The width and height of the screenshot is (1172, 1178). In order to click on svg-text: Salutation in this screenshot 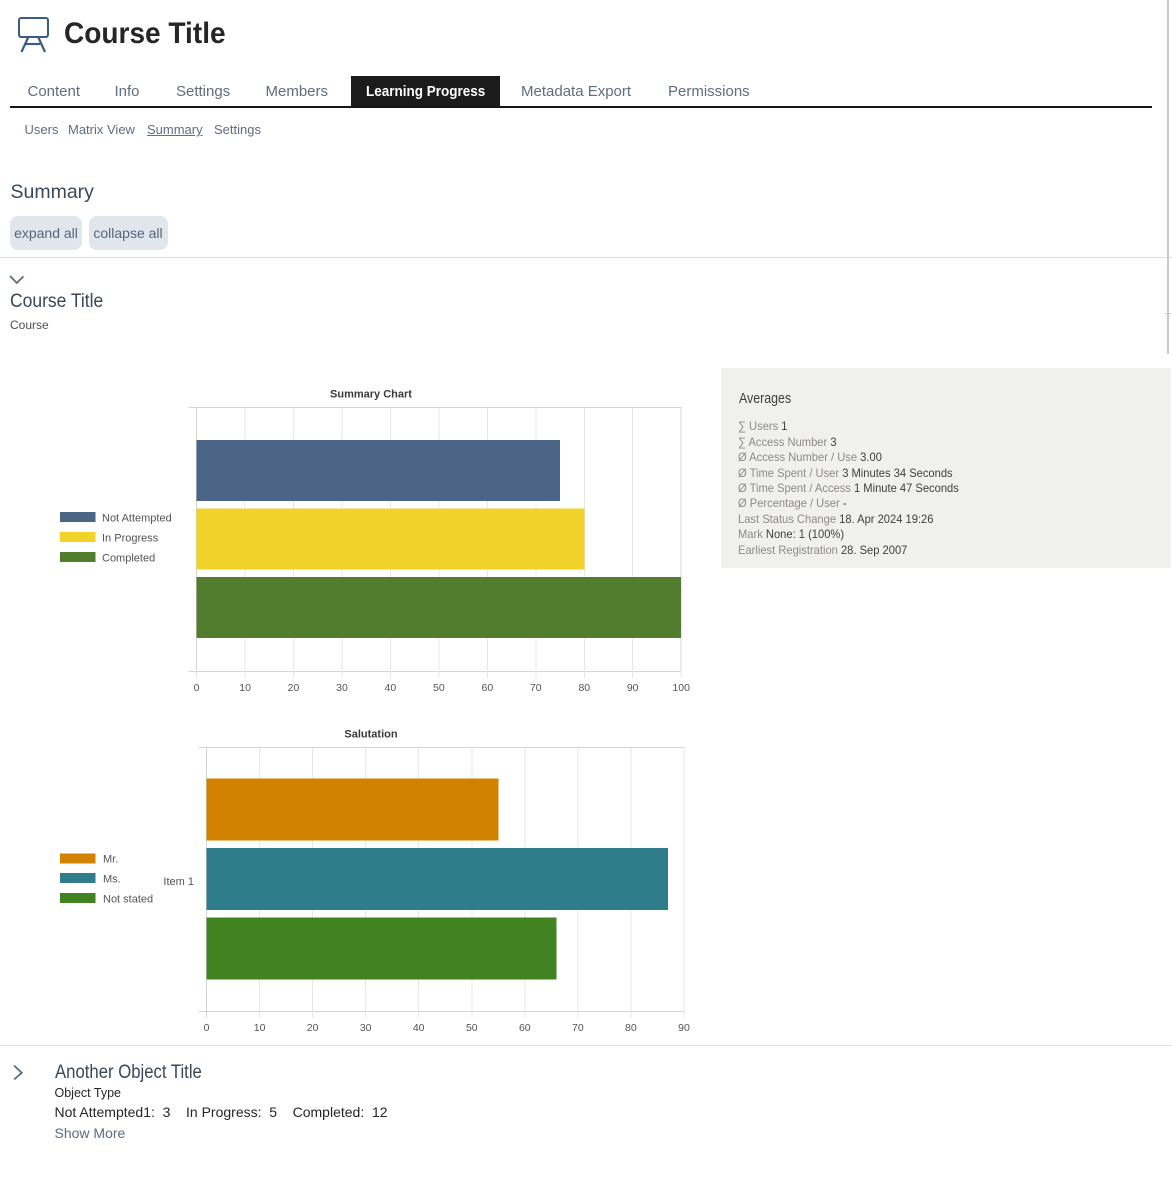, I will do `click(370, 734)`.